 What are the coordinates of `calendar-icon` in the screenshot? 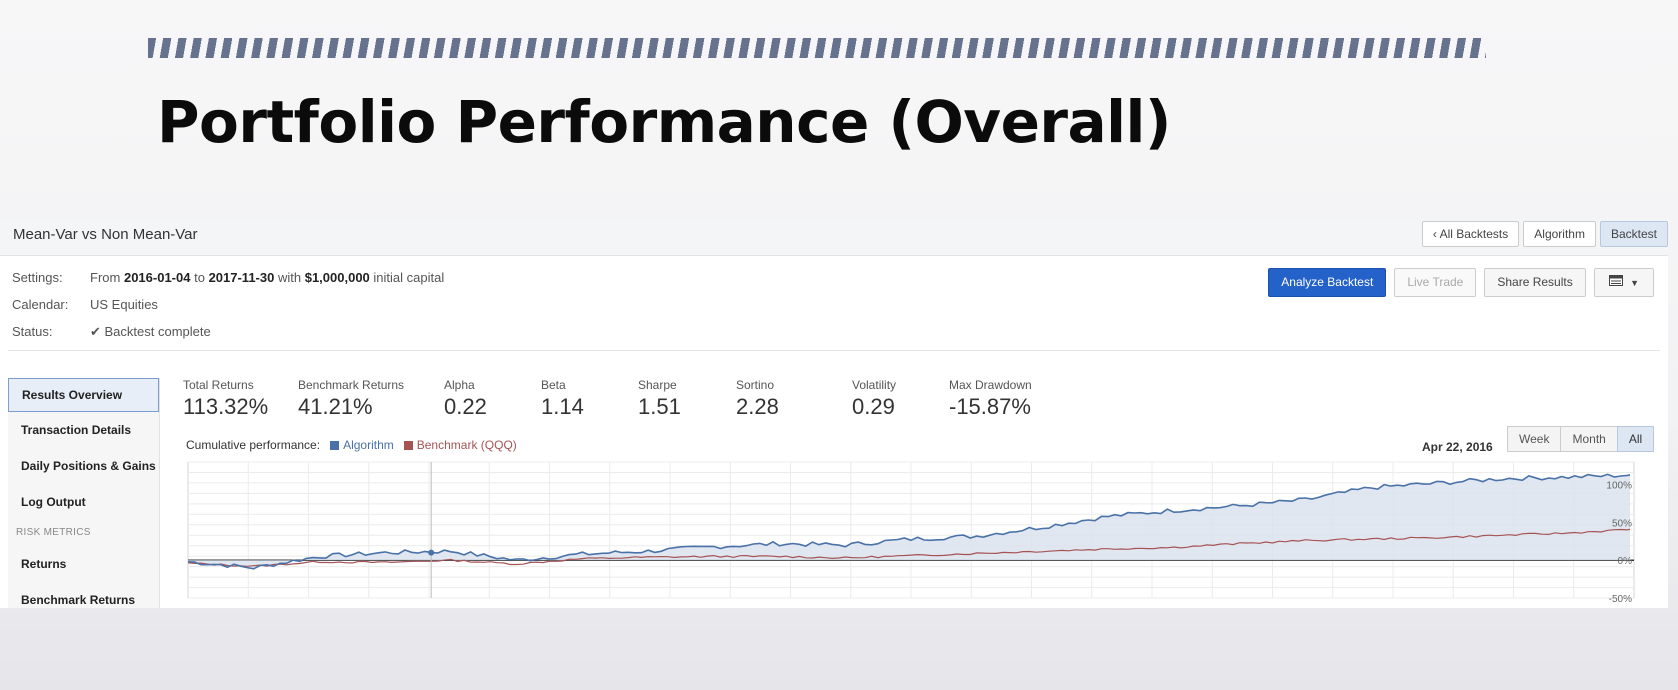 It's located at (1615, 280).